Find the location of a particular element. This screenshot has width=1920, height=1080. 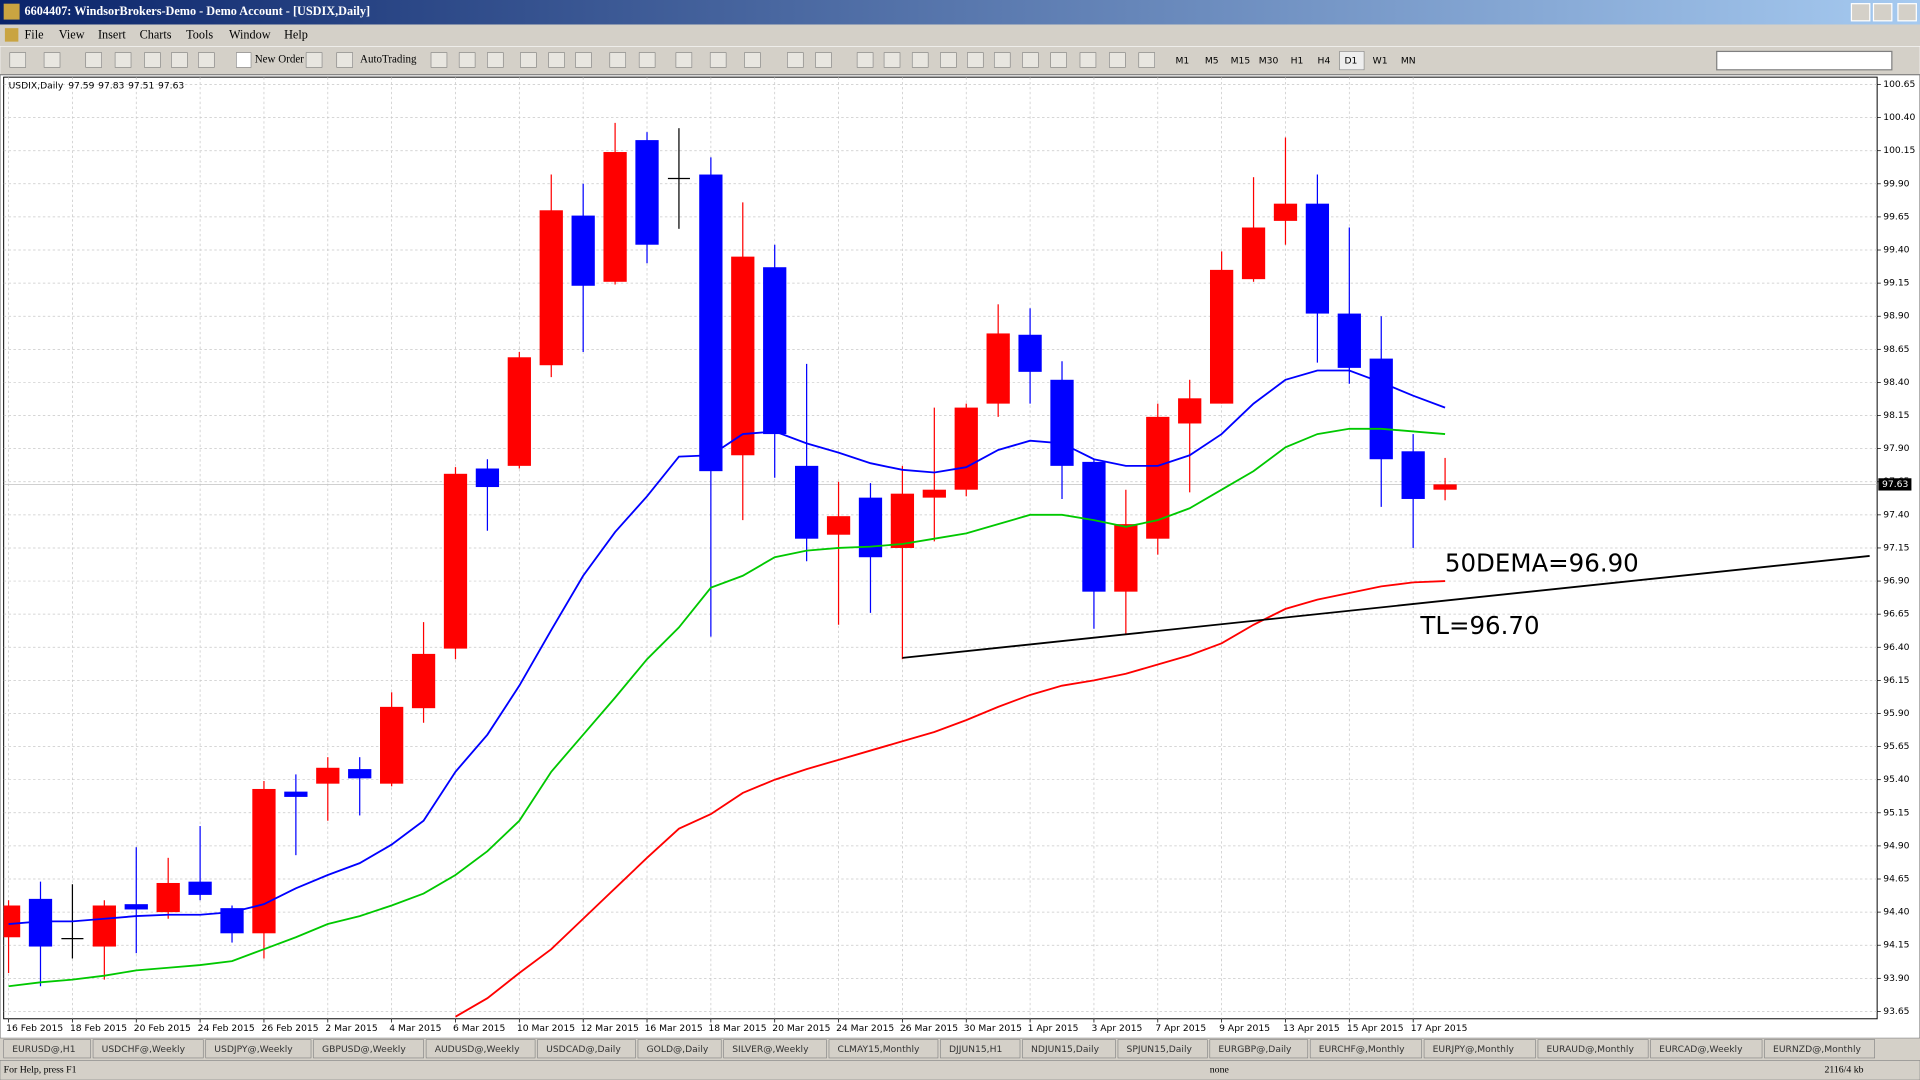

menu-item: View is located at coordinates (72, 34).